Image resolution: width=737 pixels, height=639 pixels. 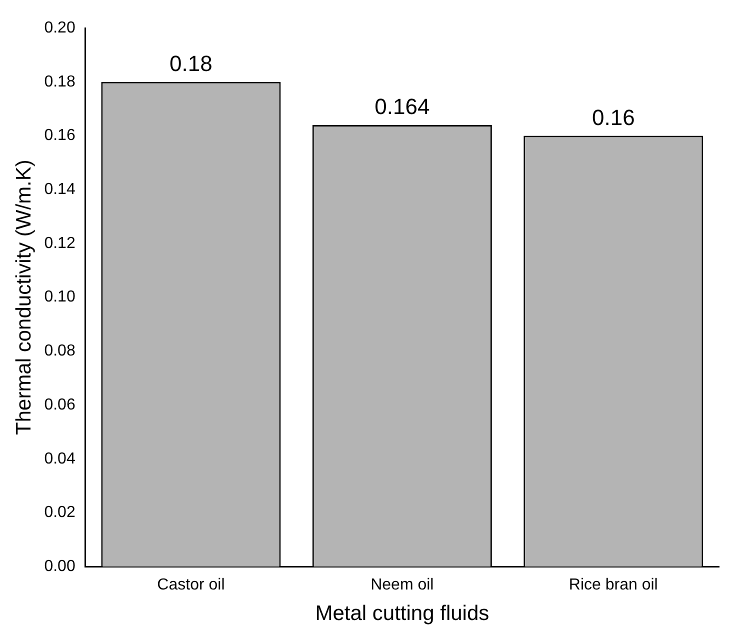 What do you see at coordinates (24, 297) in the screenshot?
I see `y-axis-title: Thermal conductivity (W/m.K)` at bounding box center [24, 297].